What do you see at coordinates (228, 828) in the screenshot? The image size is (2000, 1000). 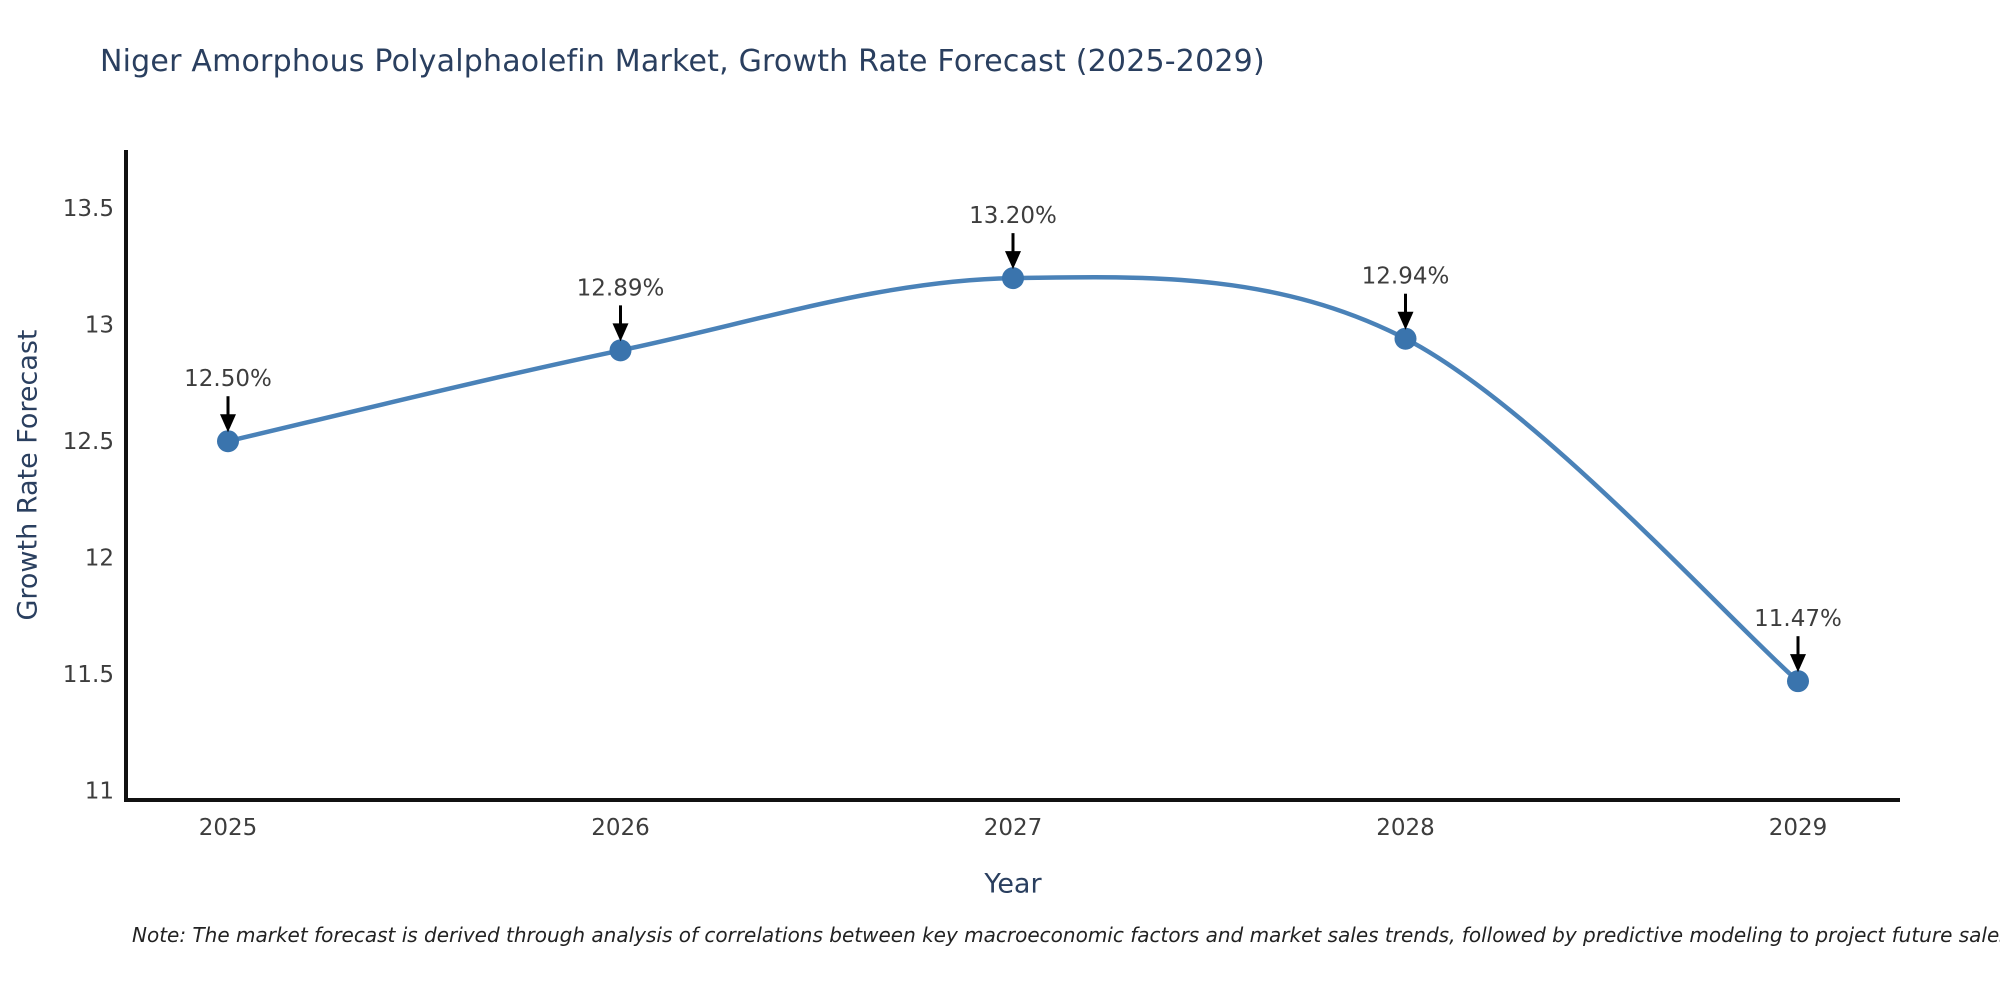 I see `x-tick-label: 2025` at bounding box center [228, 828].